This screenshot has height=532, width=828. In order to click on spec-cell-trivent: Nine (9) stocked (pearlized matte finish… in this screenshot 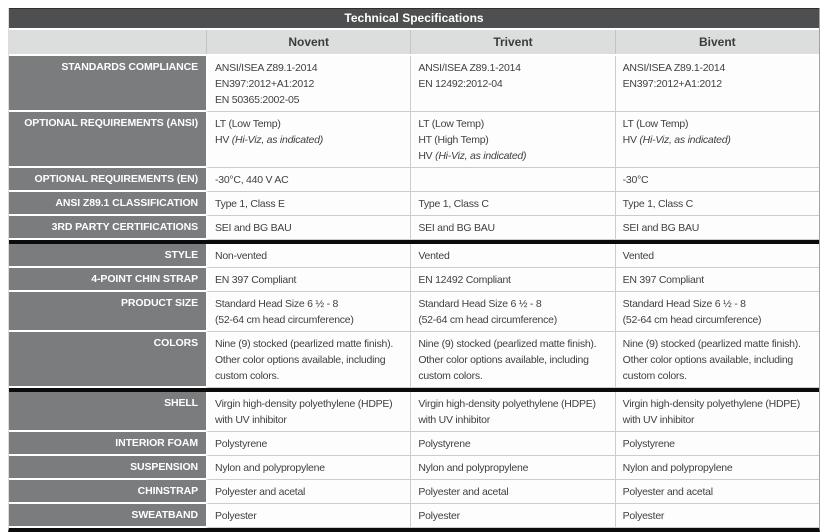, I will do `click(512, 360)`.